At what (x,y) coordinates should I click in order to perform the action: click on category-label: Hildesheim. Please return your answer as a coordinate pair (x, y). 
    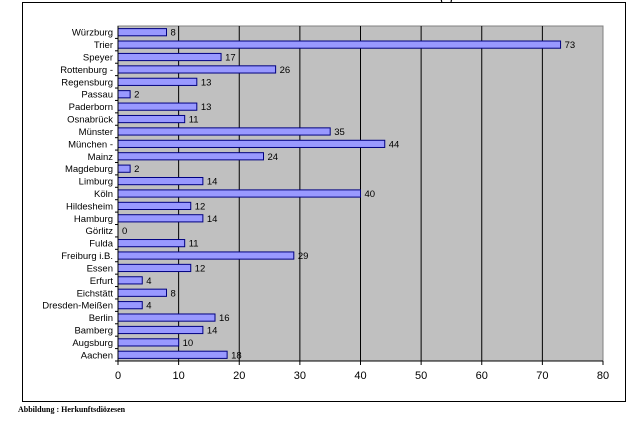
    Looking at the image, I should click on (89, 206).